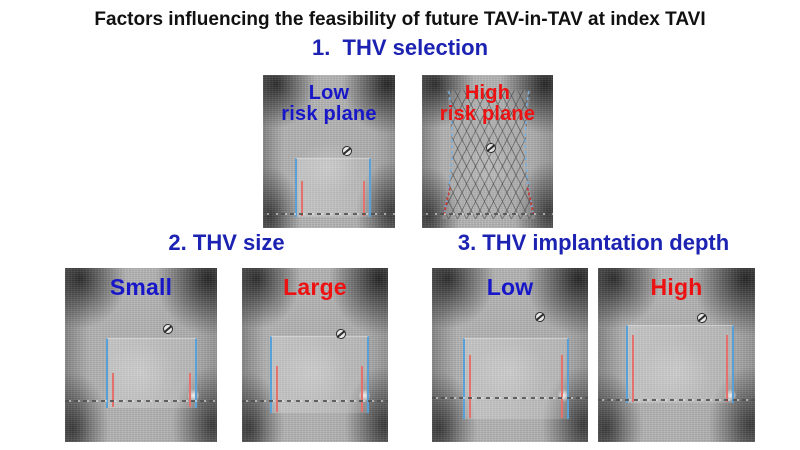 This screenshot has width=800, height=450. I want to click on panel-depth-low: Low, so click(510, 355).